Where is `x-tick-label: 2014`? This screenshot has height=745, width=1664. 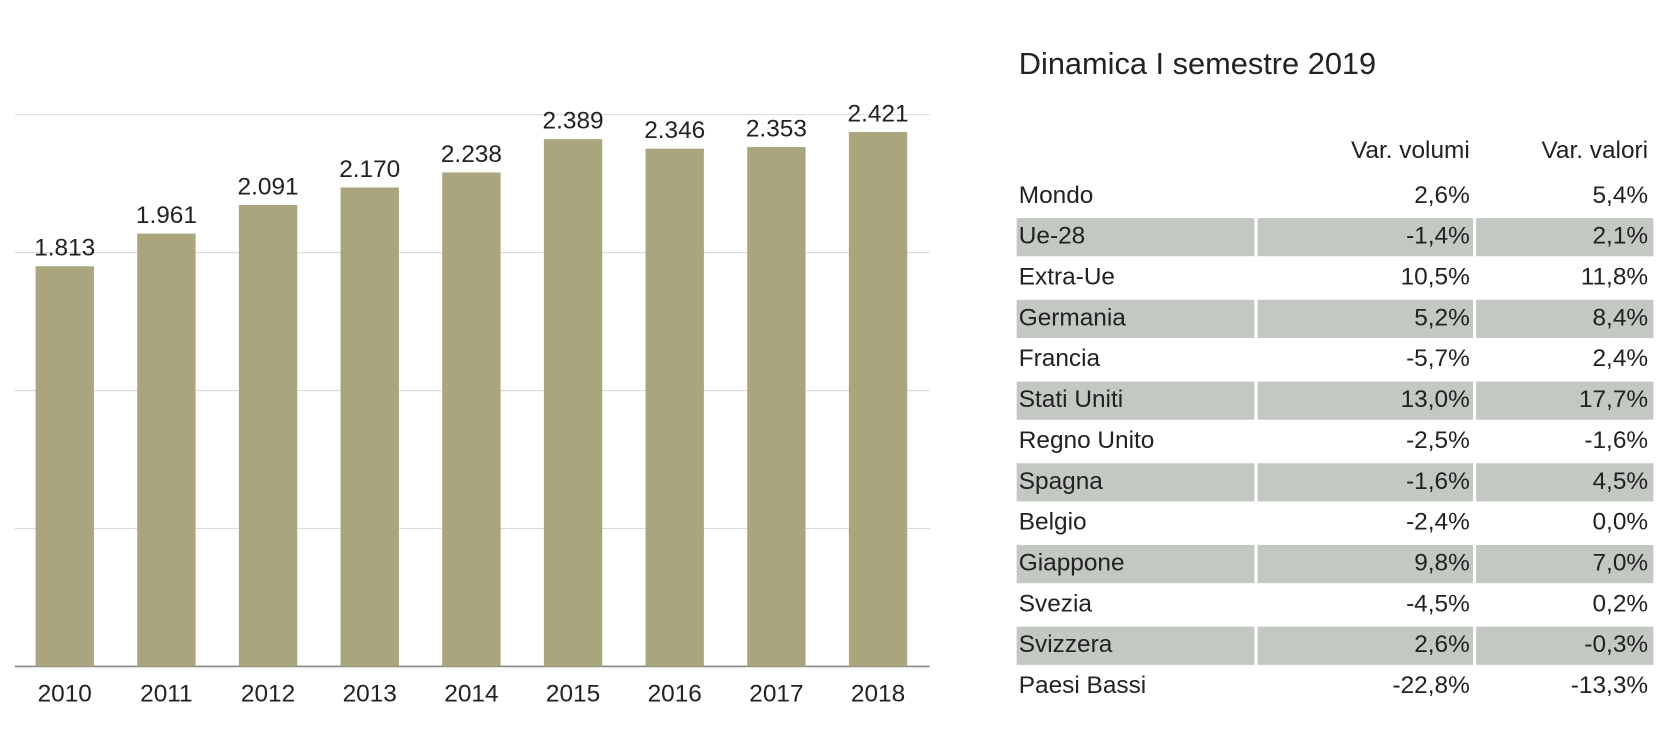 x-tick-label: 2014 is located at coordinates (471, 694).